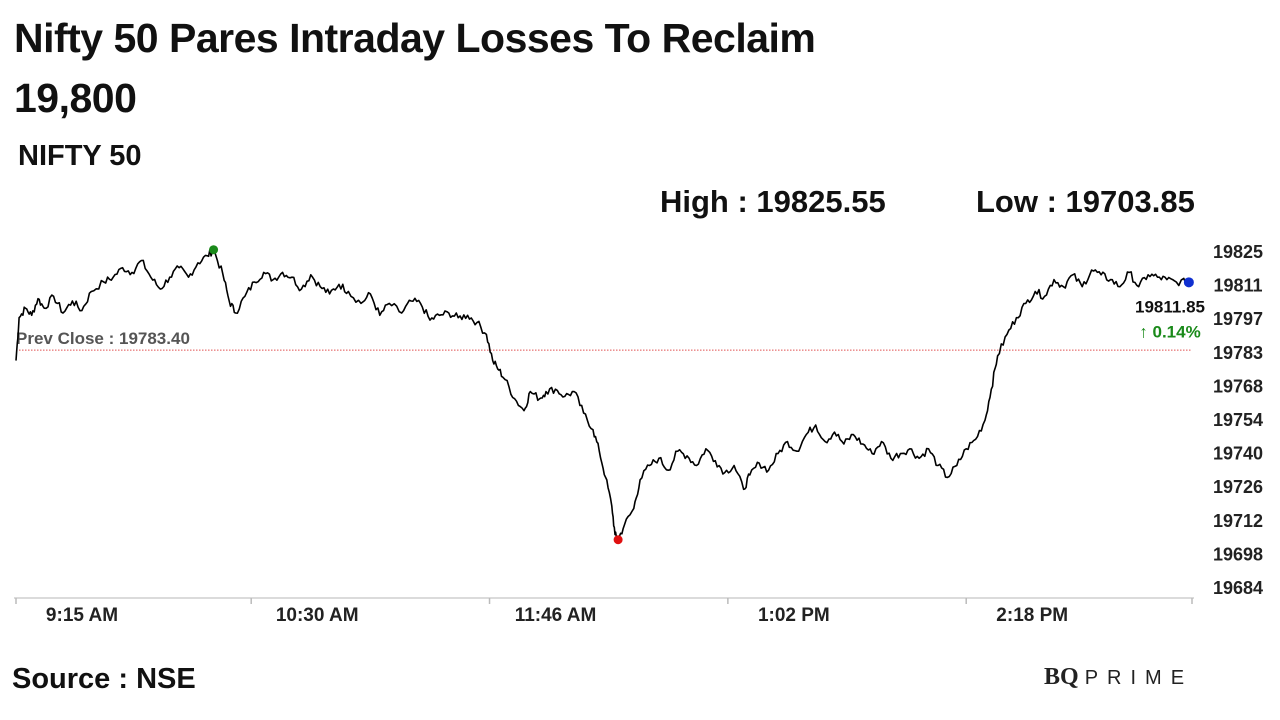  What do you see at coordinates (556, 615) in the screenshot?
I see `x-tick-label: 11:46 AM` at bounding box center [556, 615].